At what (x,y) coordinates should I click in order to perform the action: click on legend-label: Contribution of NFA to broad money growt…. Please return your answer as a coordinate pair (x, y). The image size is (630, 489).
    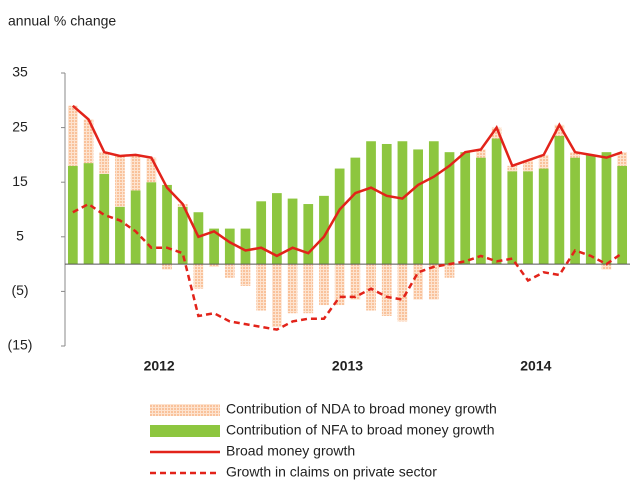
    Looking at the image, I should click on (360, 430).